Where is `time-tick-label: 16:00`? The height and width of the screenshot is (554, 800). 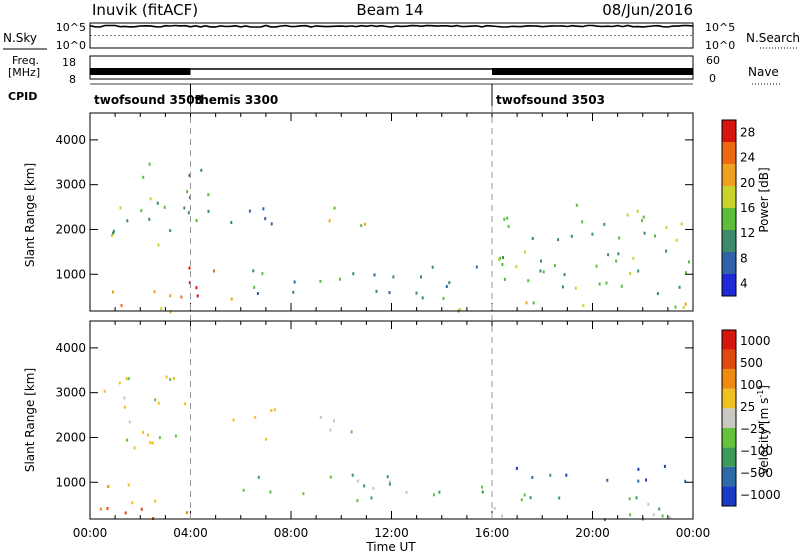
time-tick-label: 16:00 is located at coordinates (492, 533).